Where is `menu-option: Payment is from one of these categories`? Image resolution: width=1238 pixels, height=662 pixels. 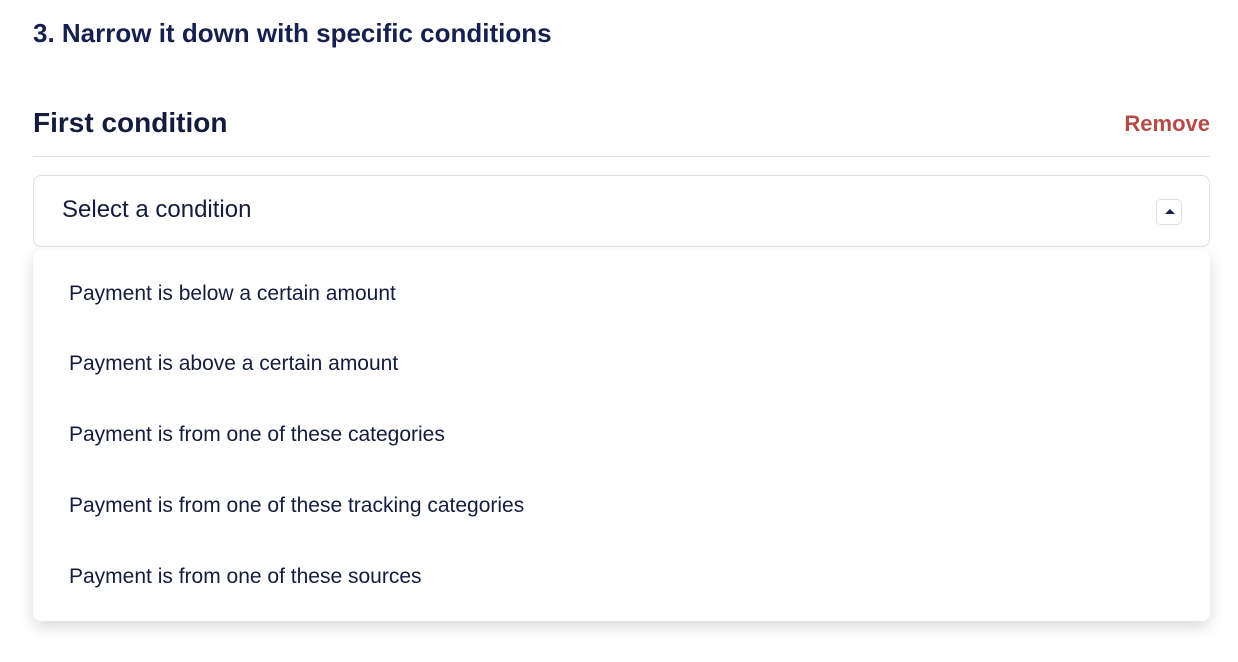 menu-option: Payment is from one of these categories is located at coordinates (257, 434).